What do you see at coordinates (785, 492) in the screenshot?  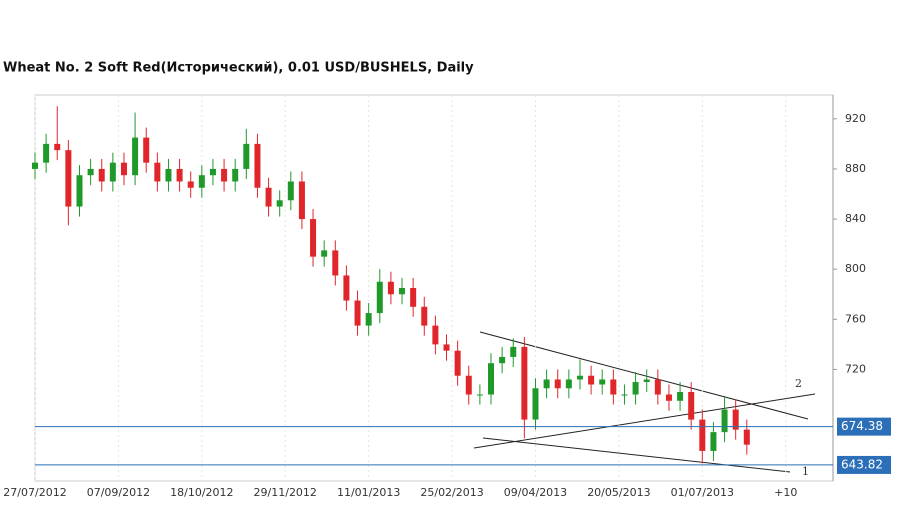 I see `x-tick-label: +10` at bounding box center [785, 492].